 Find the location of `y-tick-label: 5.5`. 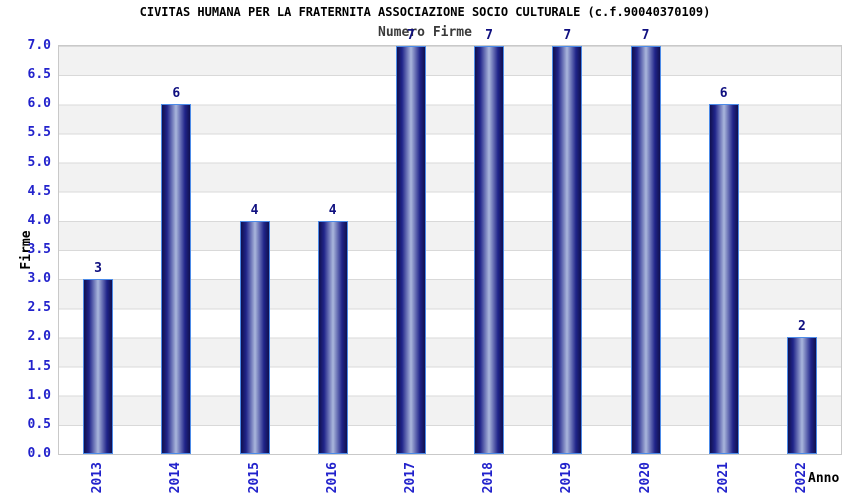

y-tick-label: 5.5 is located at coordinates (39, 133).